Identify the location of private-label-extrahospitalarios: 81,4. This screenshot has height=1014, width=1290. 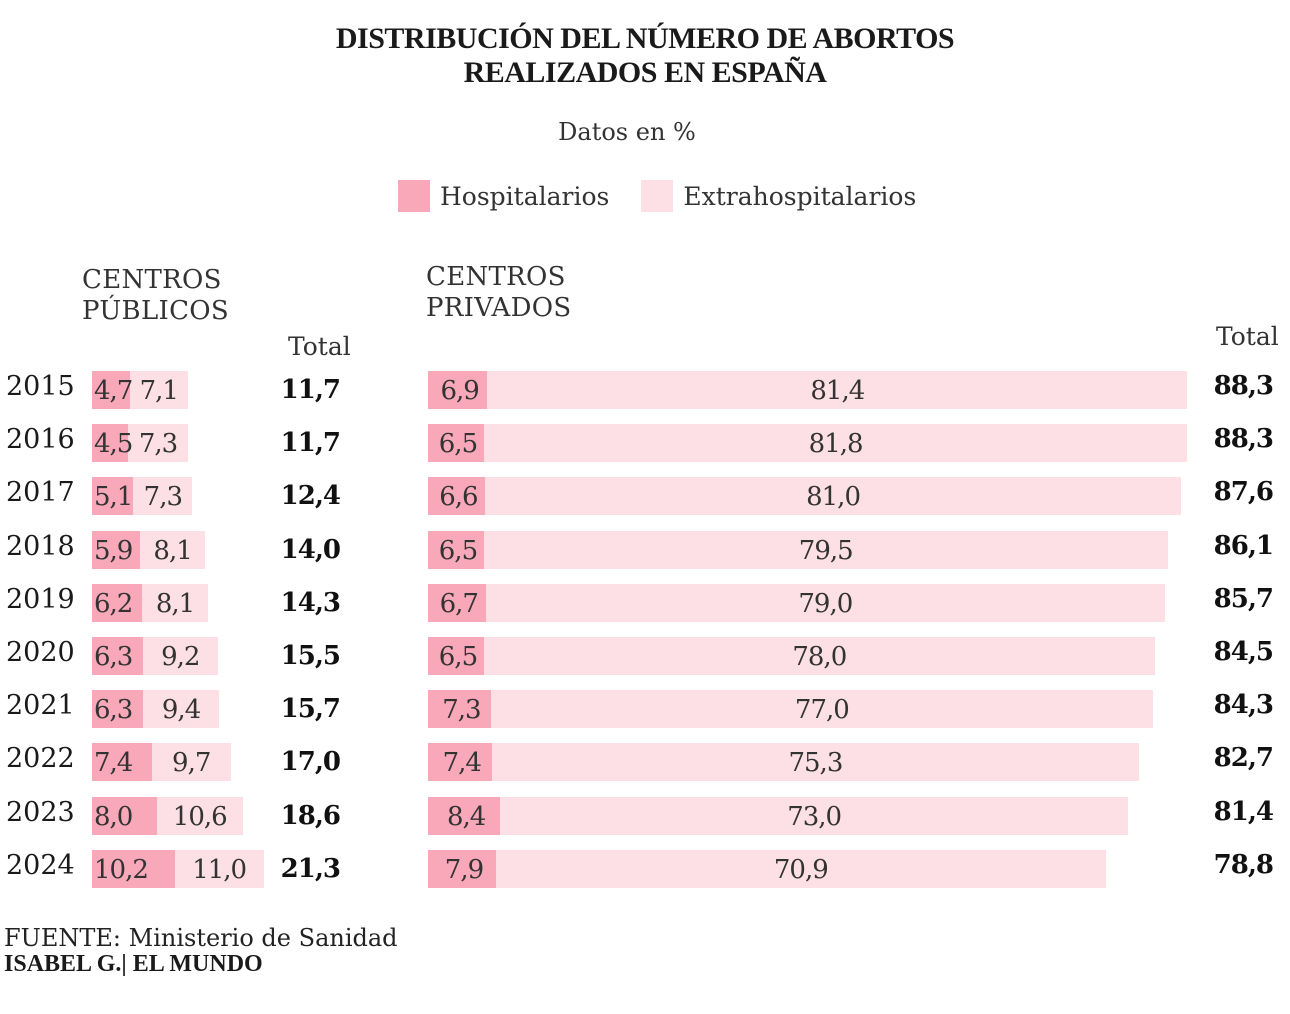
(837, 391).